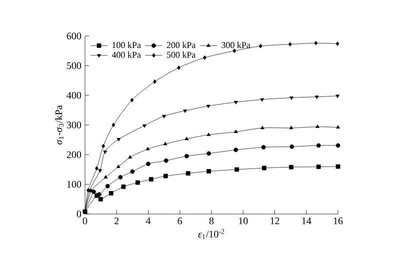 The height and width of the screenshot is (267, 395). Describe the element at coordinates (116, 221) in the screenshot. I see `x-tick-label: 2` at that location.